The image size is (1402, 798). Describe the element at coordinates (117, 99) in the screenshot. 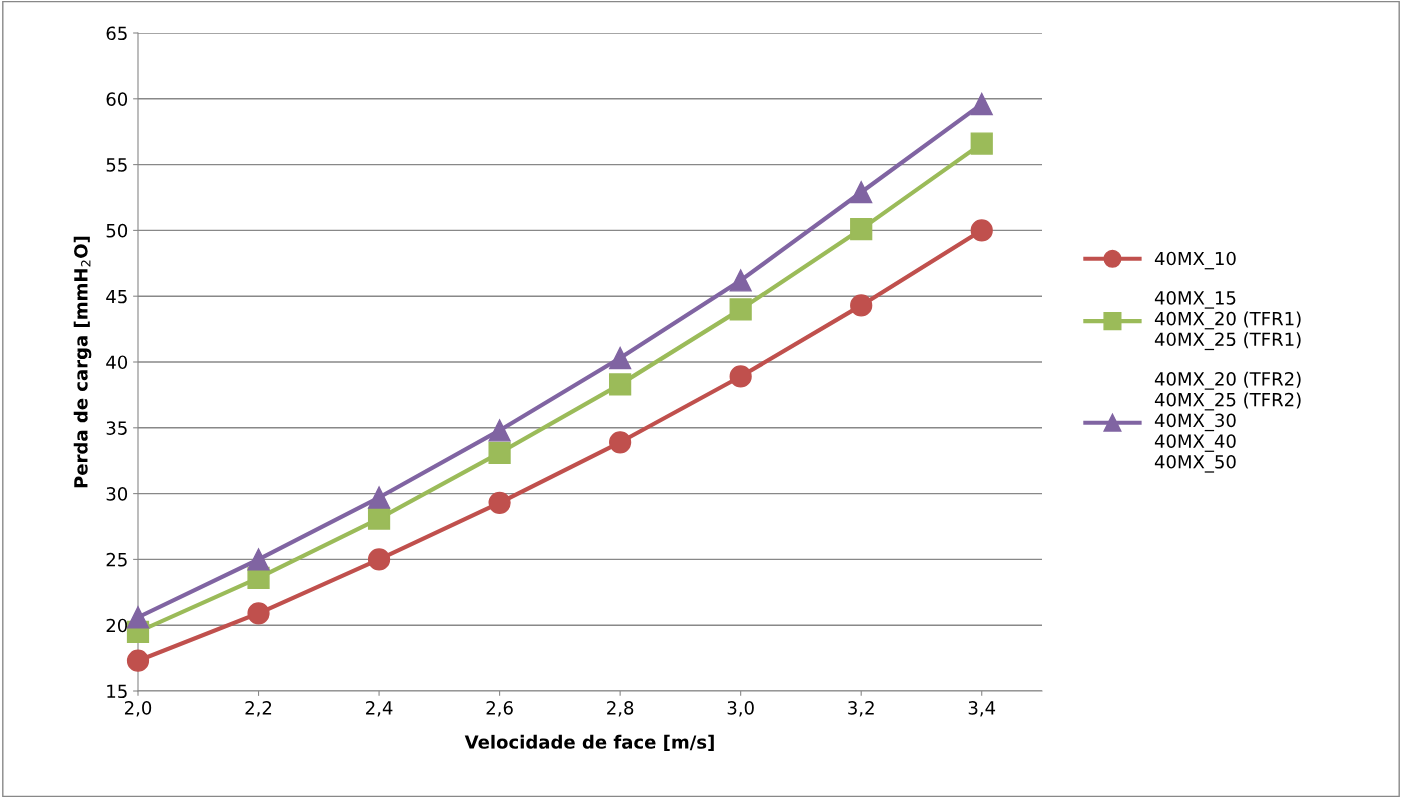

I see `y-tick-label: 60` at that location.